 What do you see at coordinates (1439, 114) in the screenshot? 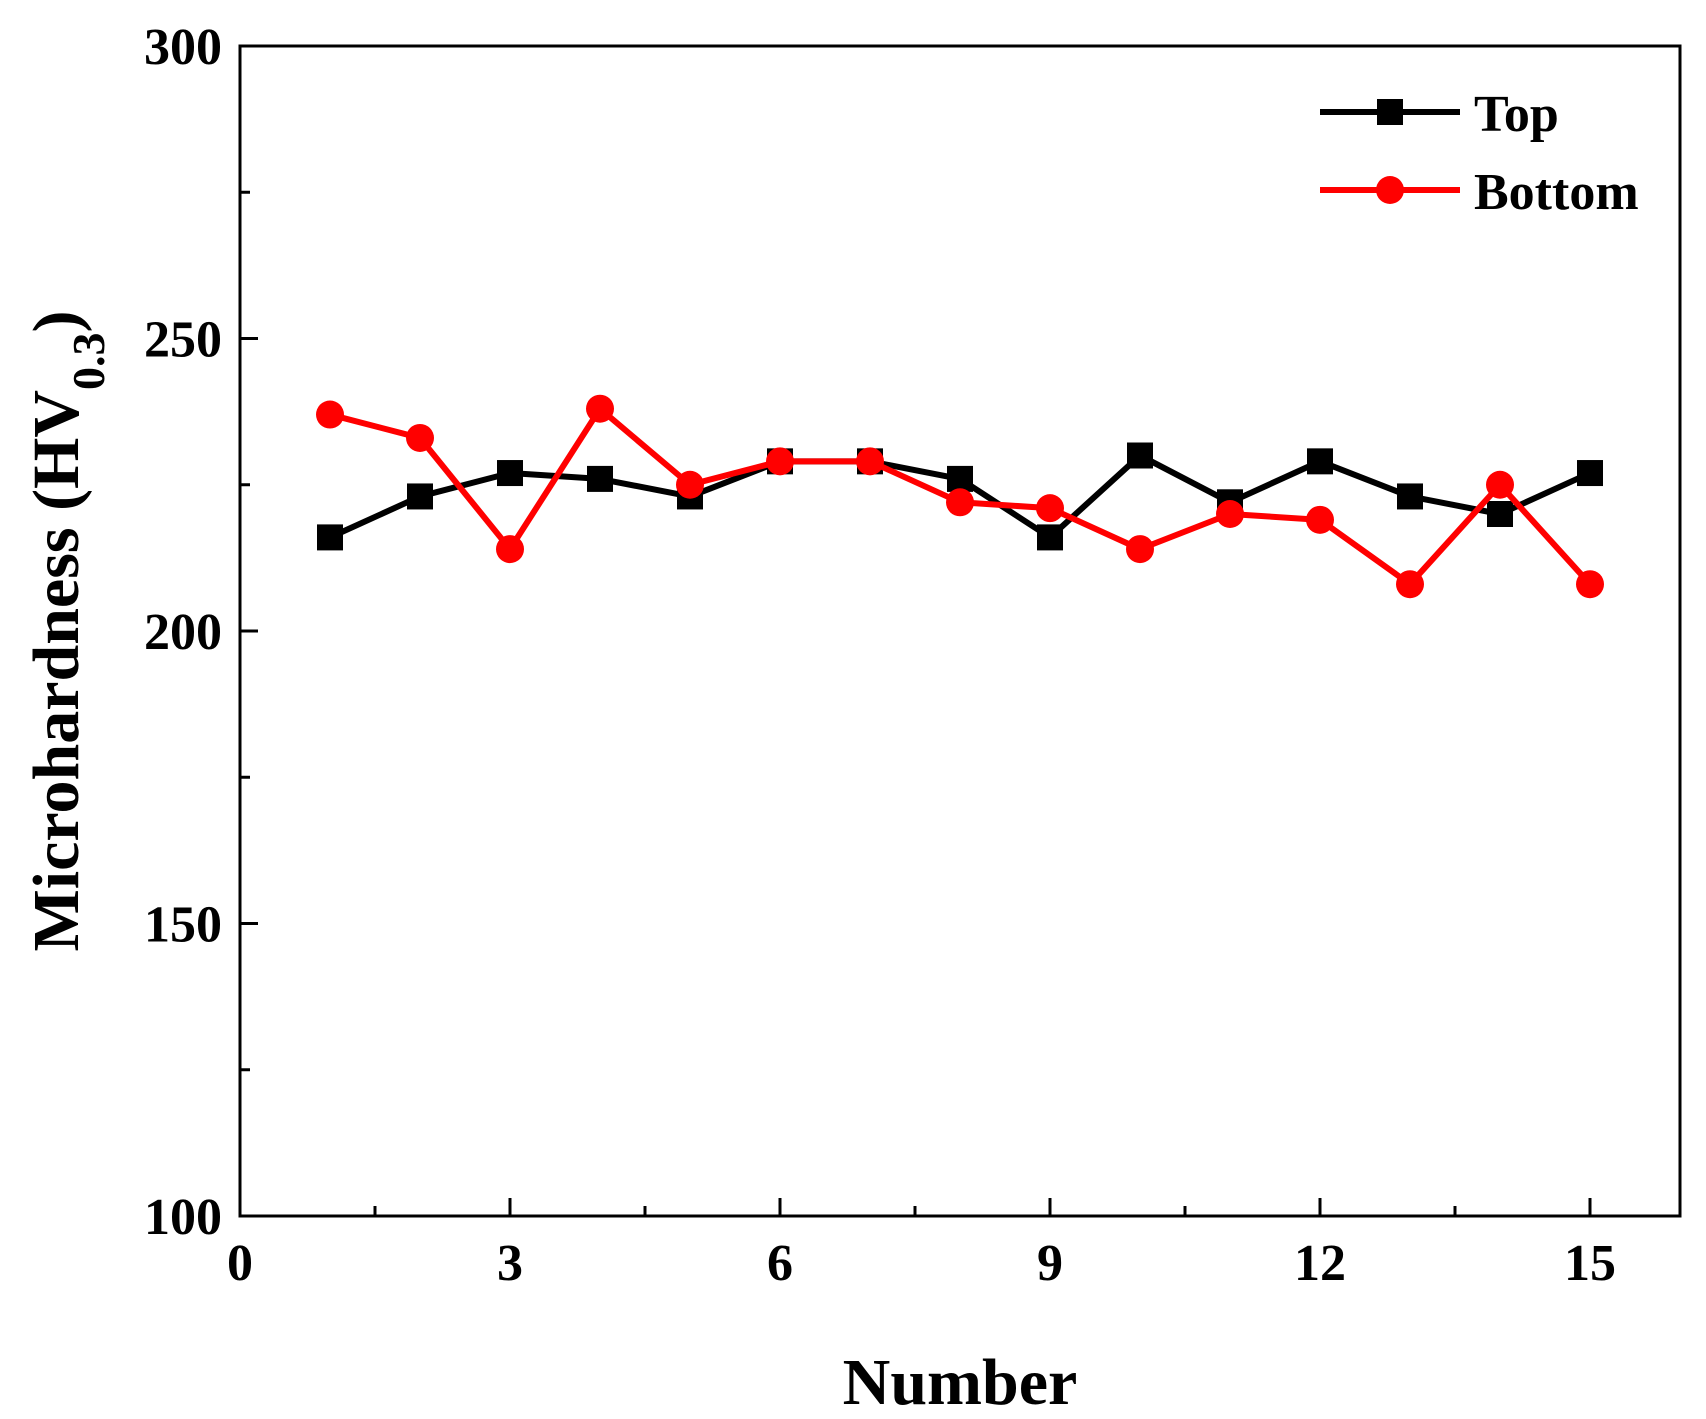
I see `legend-item-top: Top` at bounding box center [1439, 114].